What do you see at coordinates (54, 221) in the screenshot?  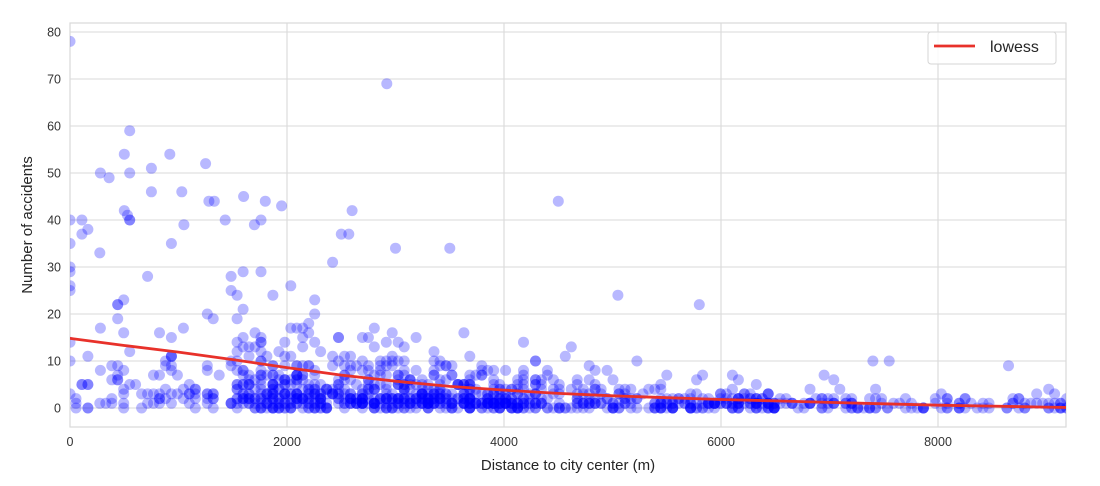 I see `y-axis-ticks: 0 10 20 30 40 50 60 70 80` at bounding box center [54, 221].